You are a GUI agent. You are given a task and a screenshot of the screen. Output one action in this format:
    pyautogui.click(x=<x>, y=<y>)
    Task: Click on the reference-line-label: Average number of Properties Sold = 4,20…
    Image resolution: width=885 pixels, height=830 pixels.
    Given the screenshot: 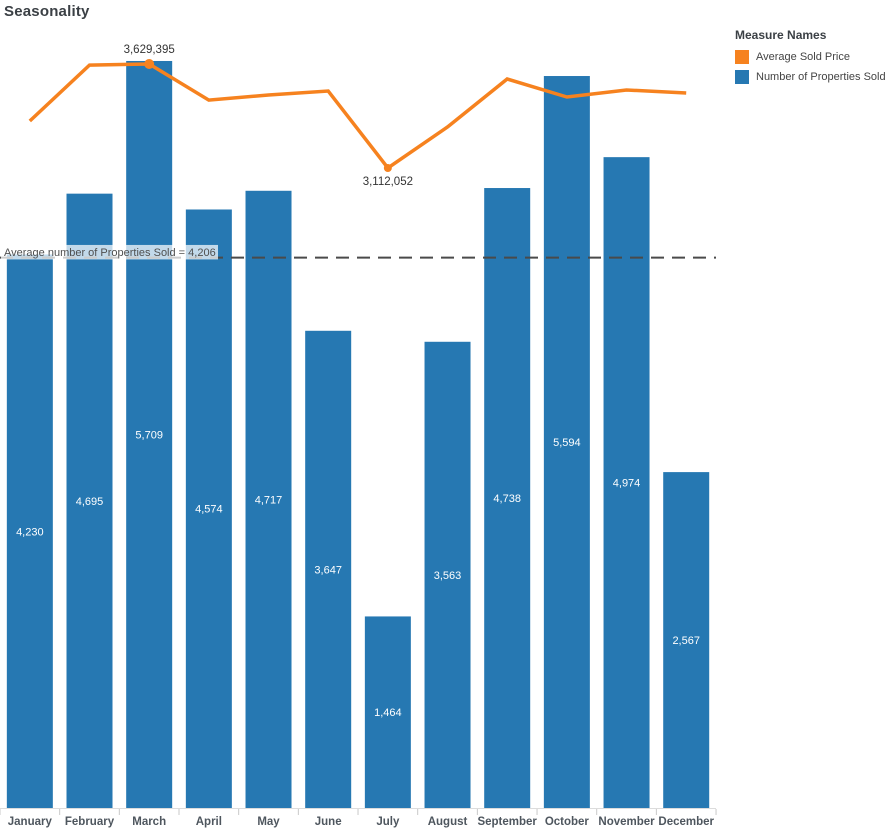 What is the action you would take?
    pyautogui.click(x=110, y=253)
    